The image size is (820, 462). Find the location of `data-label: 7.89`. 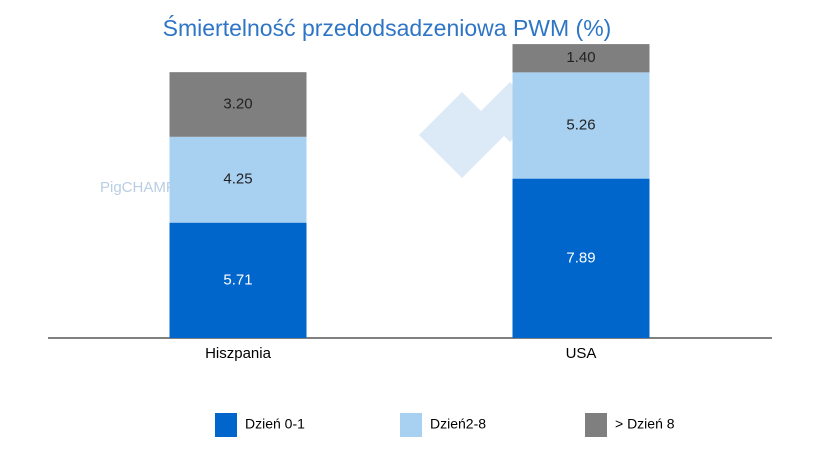

data-label: 7.89 is located at coordinates (580, 257).